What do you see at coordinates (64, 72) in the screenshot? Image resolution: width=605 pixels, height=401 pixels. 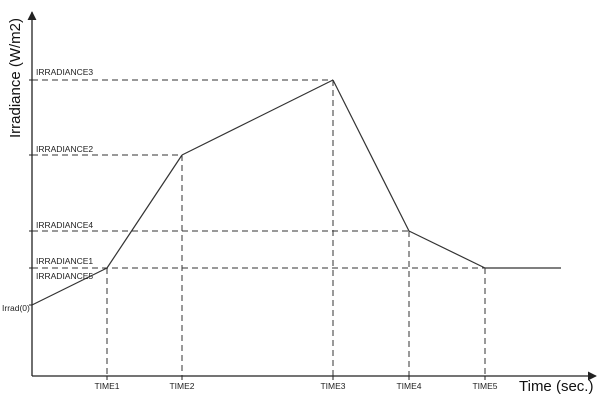 I see `y-label-irradiance3: IRRADIANCE3` at bounding box center [64, 72].